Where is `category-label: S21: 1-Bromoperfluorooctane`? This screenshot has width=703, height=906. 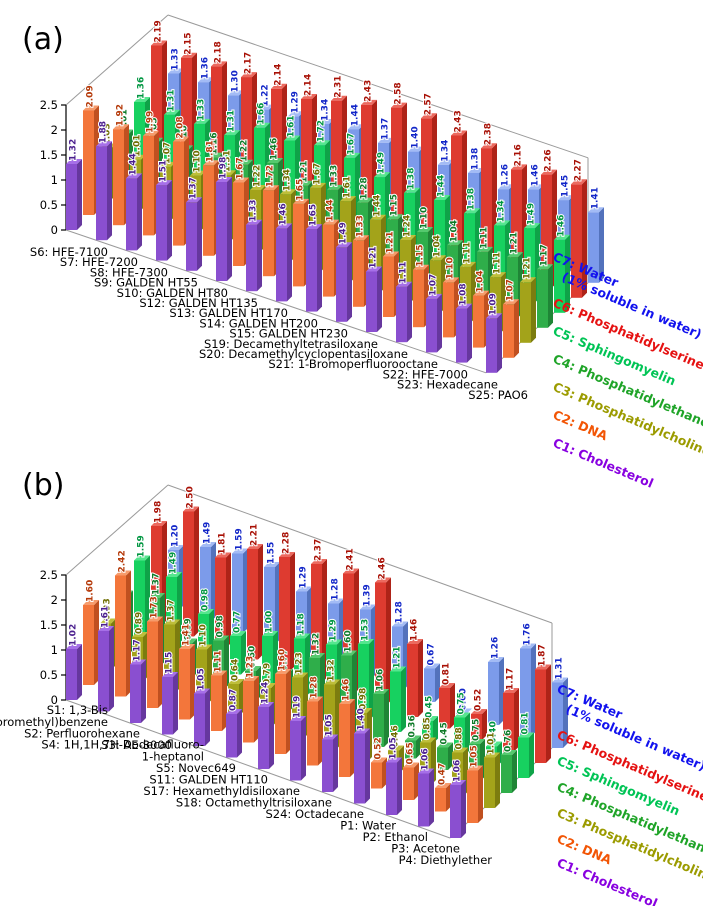
category-label: S21: 1-Bromoperfluorooctane is located at coordinates (353, 364).